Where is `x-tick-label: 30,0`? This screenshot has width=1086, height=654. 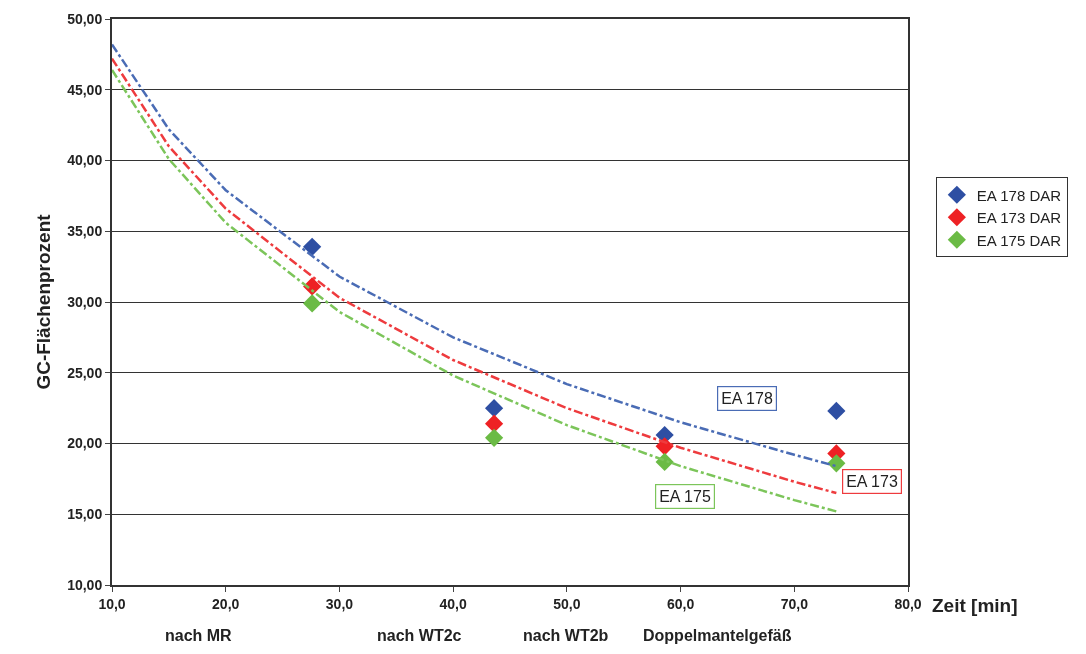 x-tick-label: 30,0 is located at coordinates (339, 603).